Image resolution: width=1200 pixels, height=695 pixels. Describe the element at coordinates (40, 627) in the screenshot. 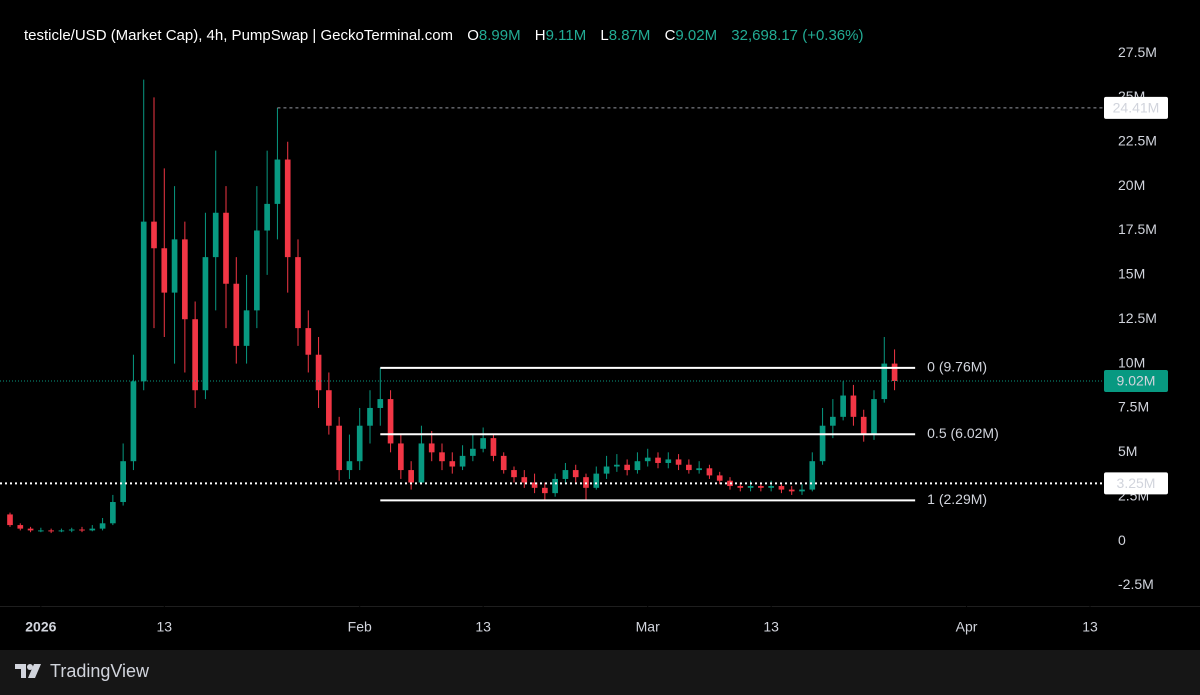

I see `x-tick-label: 2026` at that location.